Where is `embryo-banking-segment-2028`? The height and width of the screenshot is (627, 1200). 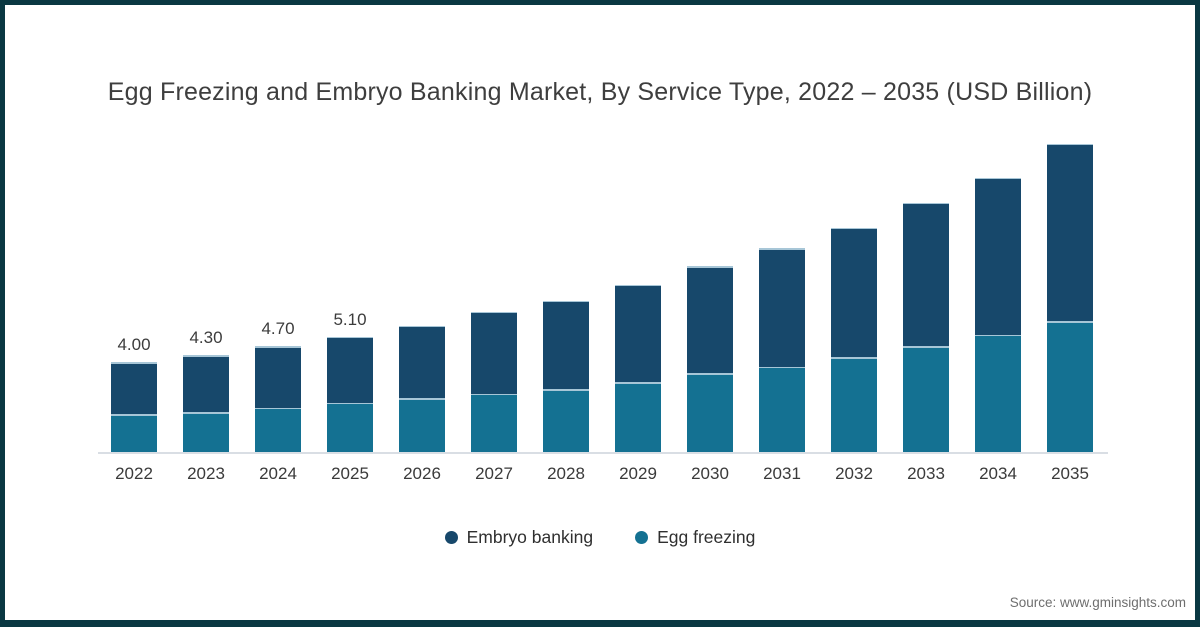 embryo-banking-segment-2028 is located at coordinates (566, 346).